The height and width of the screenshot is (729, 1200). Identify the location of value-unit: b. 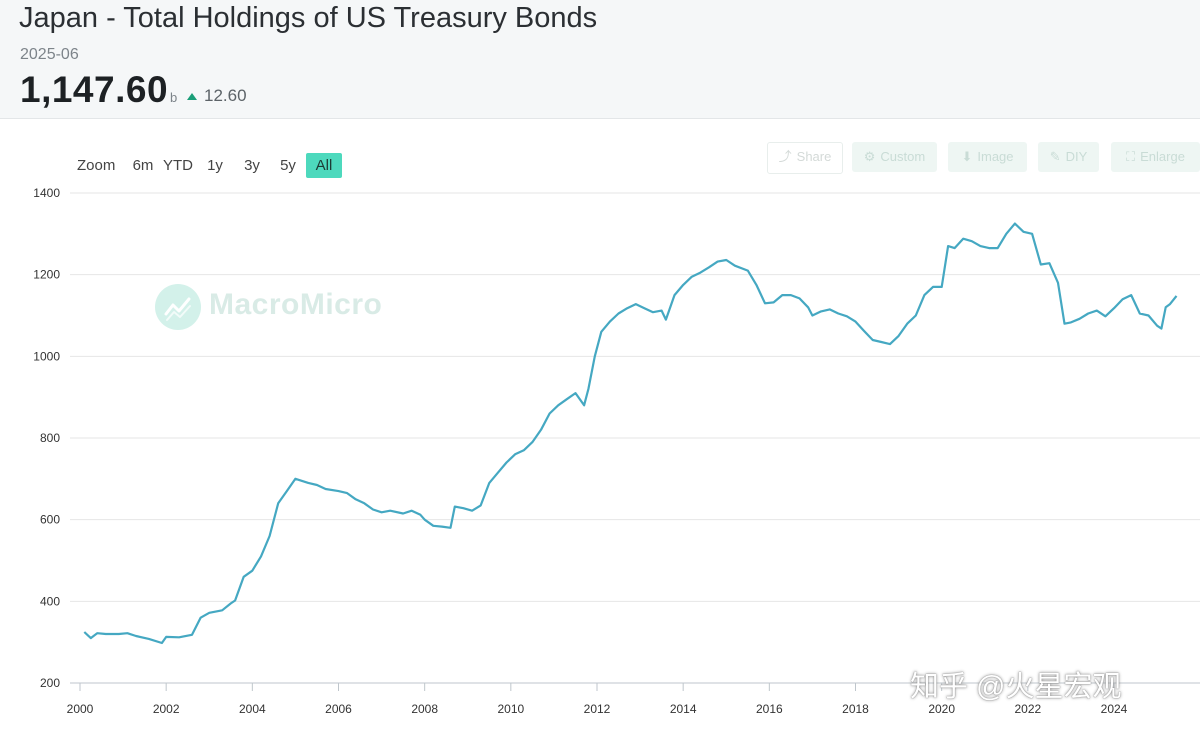
(174, 97).